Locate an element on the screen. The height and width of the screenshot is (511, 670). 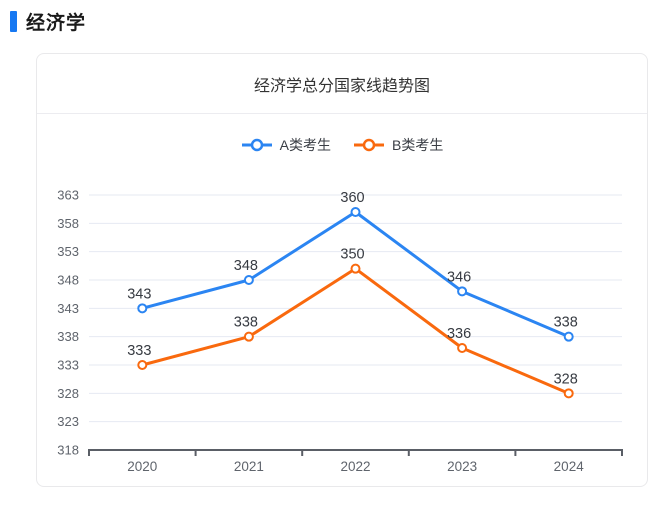
legend-label-a: A类考生 is located at coordinates (305, 145).